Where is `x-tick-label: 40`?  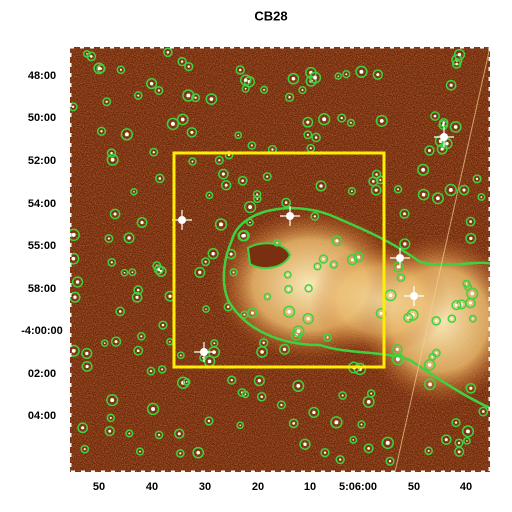 x-tick-label: 40 is located at coordinates (466, 487).